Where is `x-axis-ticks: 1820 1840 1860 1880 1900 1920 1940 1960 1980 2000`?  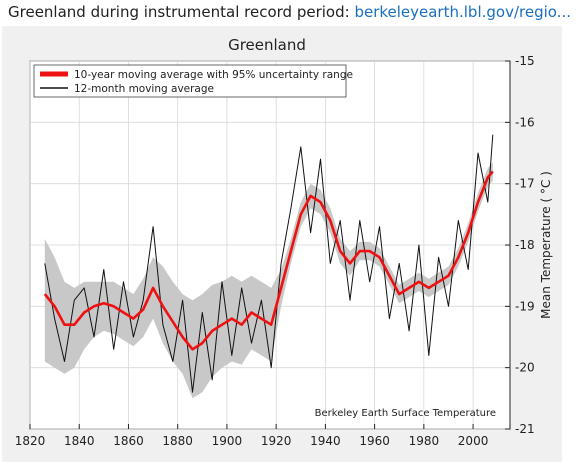
x-axis-ticks: 1820 1840 1860 1880 1900 1920 1940 1960 1980 2000 is located at coordinates (252, 436).